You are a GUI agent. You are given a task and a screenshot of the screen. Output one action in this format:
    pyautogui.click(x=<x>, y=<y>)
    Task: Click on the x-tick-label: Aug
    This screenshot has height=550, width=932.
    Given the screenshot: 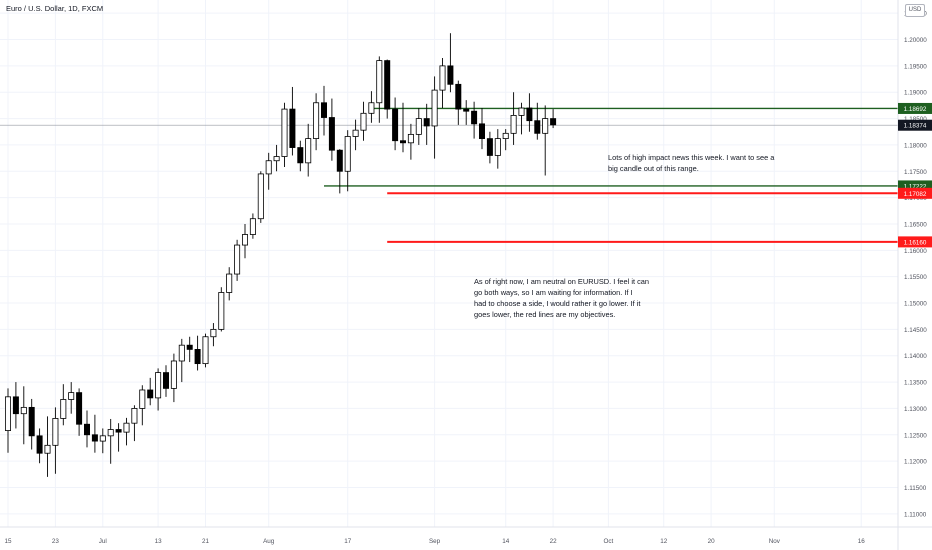 What is the action you would take?
    pyautogui.click(x=269, y=541)
    